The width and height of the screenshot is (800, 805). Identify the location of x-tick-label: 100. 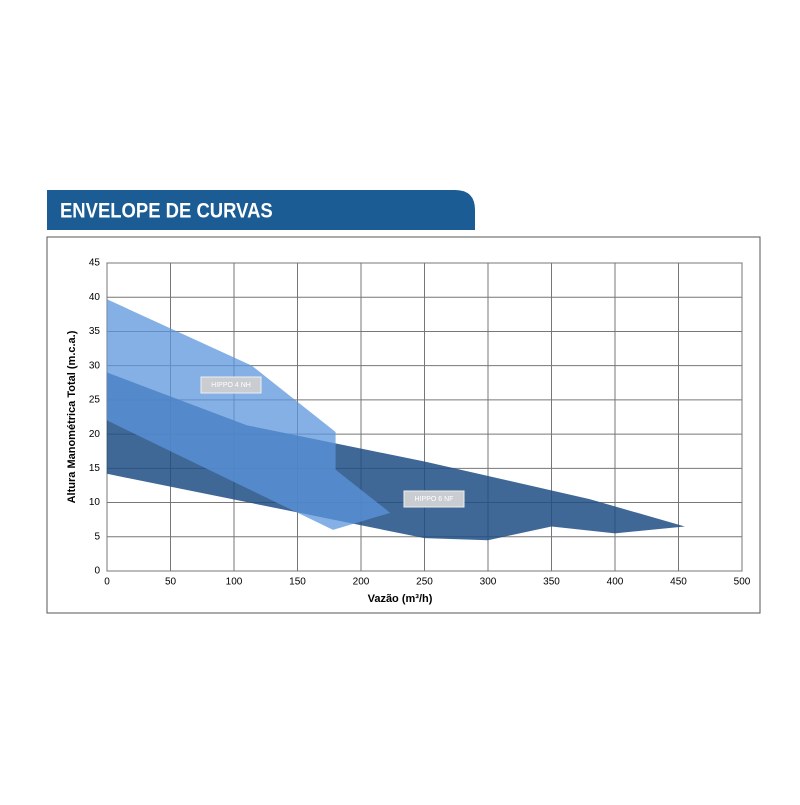
(234, 582).